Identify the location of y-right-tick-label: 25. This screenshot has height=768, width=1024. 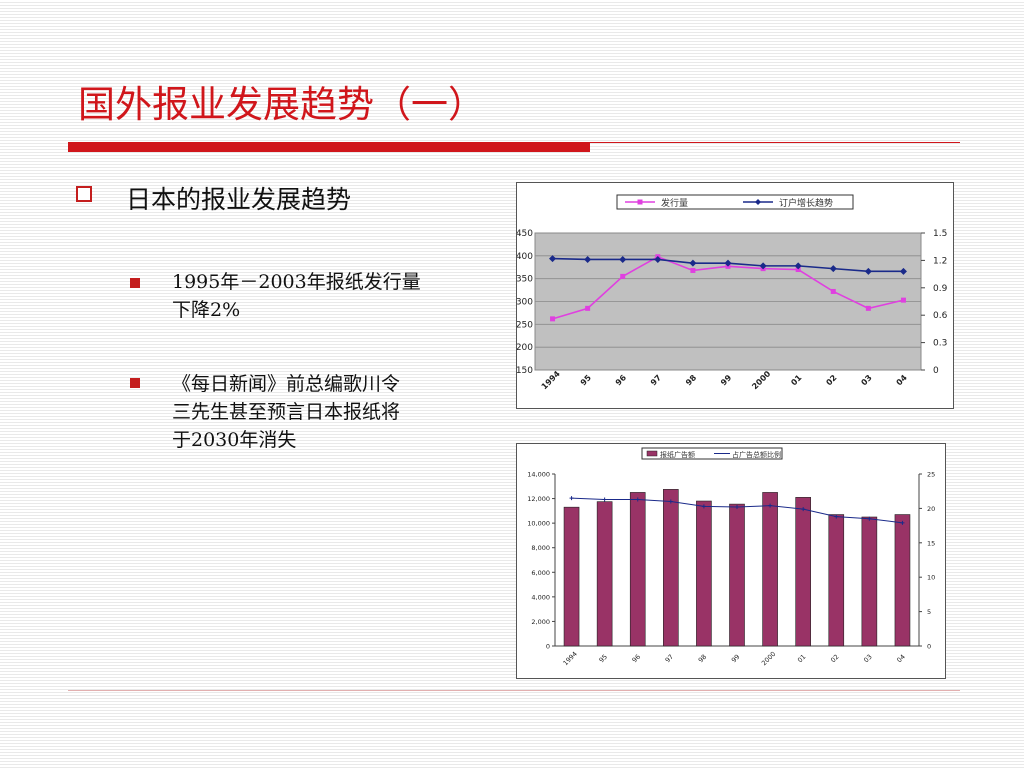
(931, 475).